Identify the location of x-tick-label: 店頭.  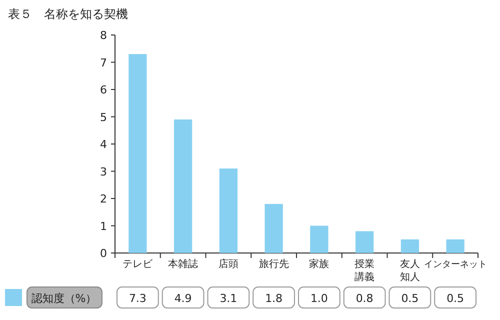
(228, 264).